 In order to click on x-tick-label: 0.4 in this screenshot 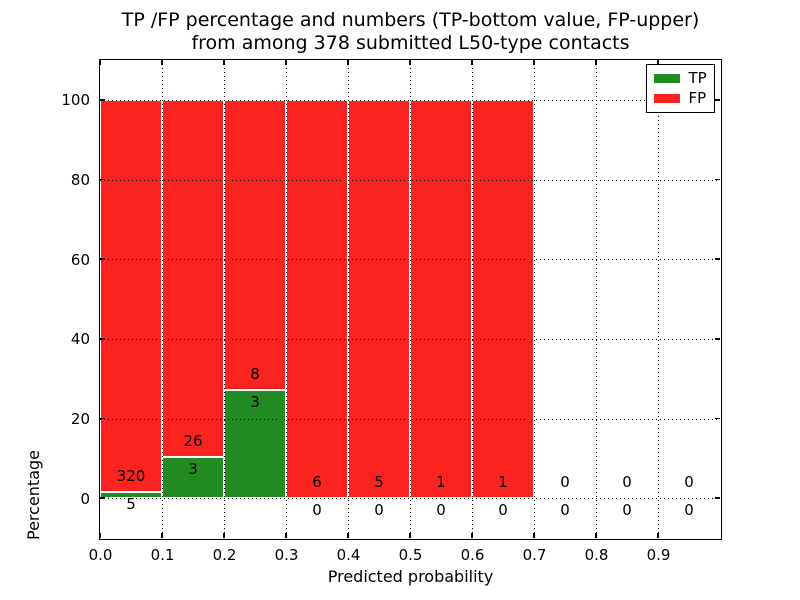, I will do `click(348, 555)`.